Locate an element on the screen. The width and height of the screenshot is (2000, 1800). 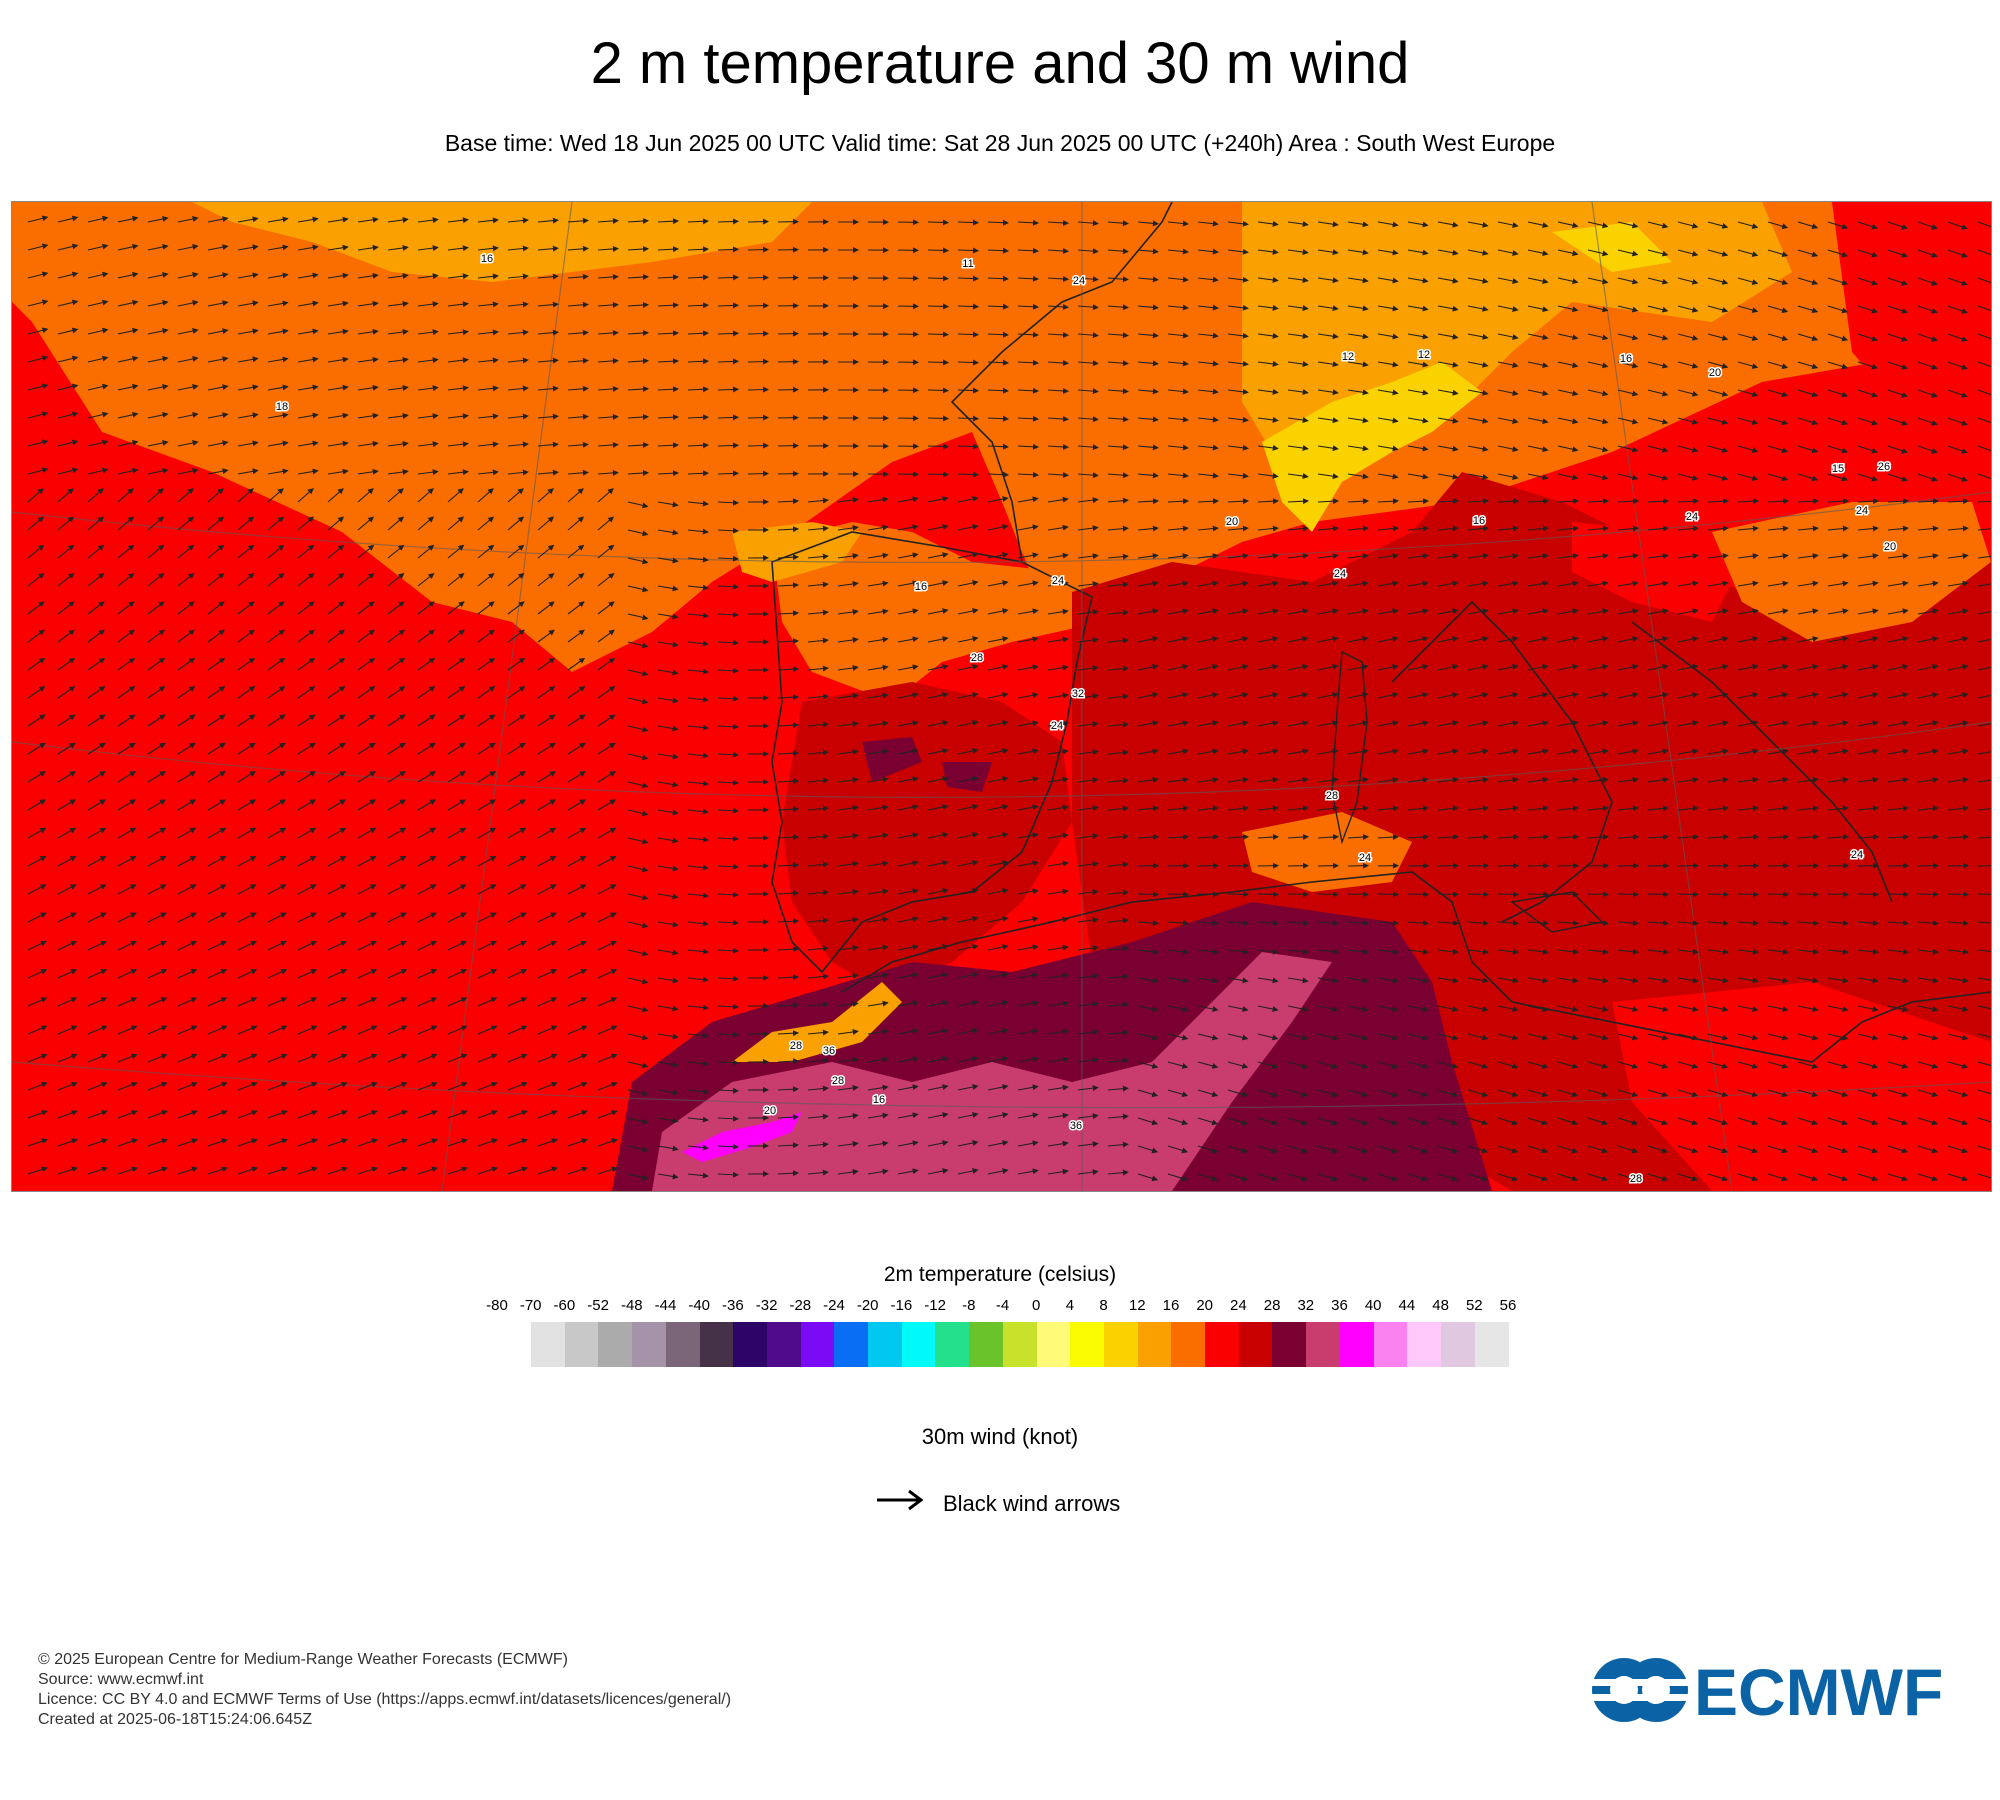
spot-temperature-label: 12 is located at coordinates (1424, 355).